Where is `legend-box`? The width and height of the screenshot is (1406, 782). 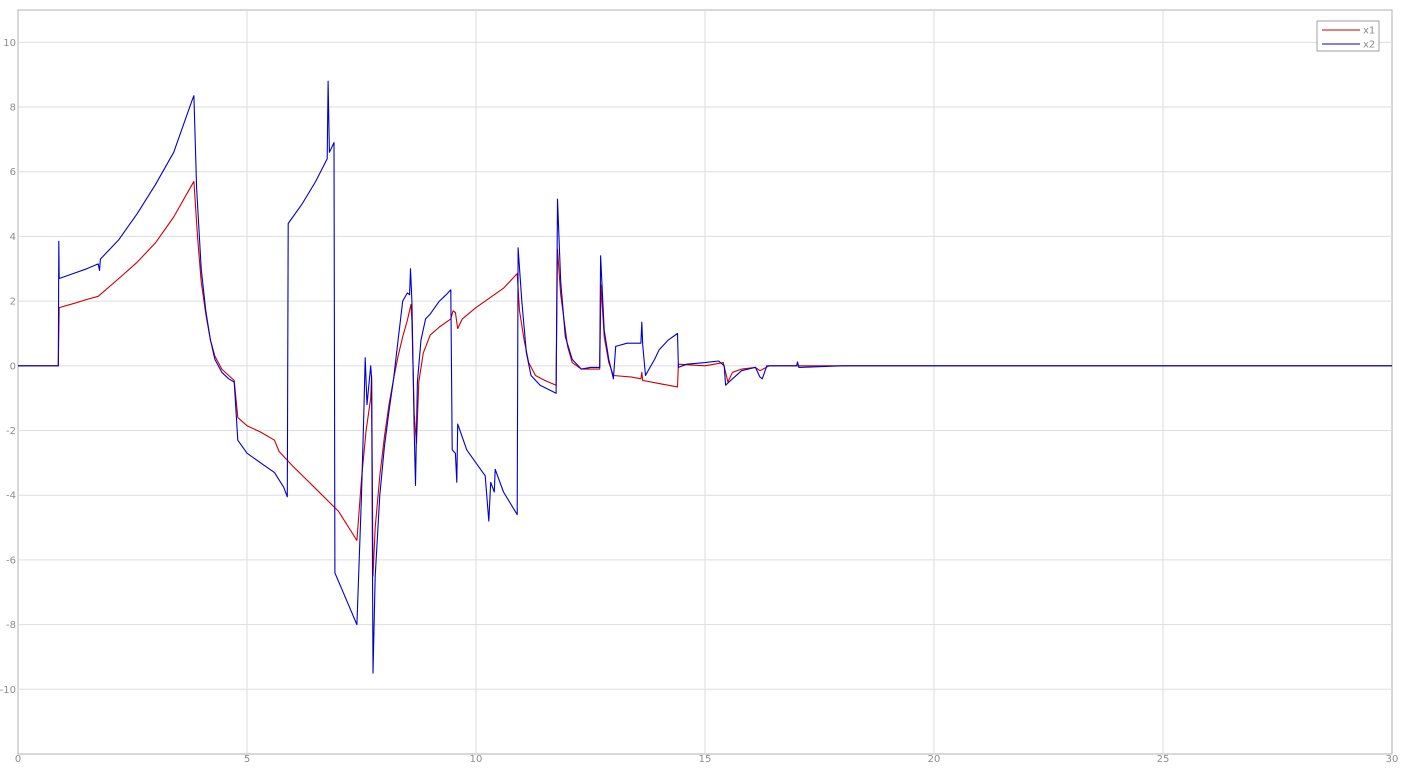 legend-box is located at coordinates (1348, 36).